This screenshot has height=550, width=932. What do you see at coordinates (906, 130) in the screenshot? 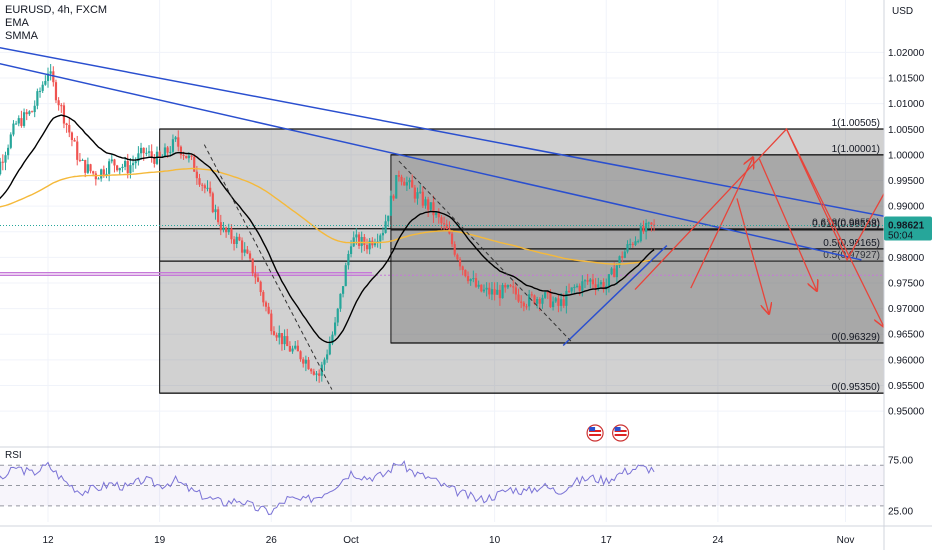
I see `price-tick-label: 1.00500` at bounding box center [906, 130].